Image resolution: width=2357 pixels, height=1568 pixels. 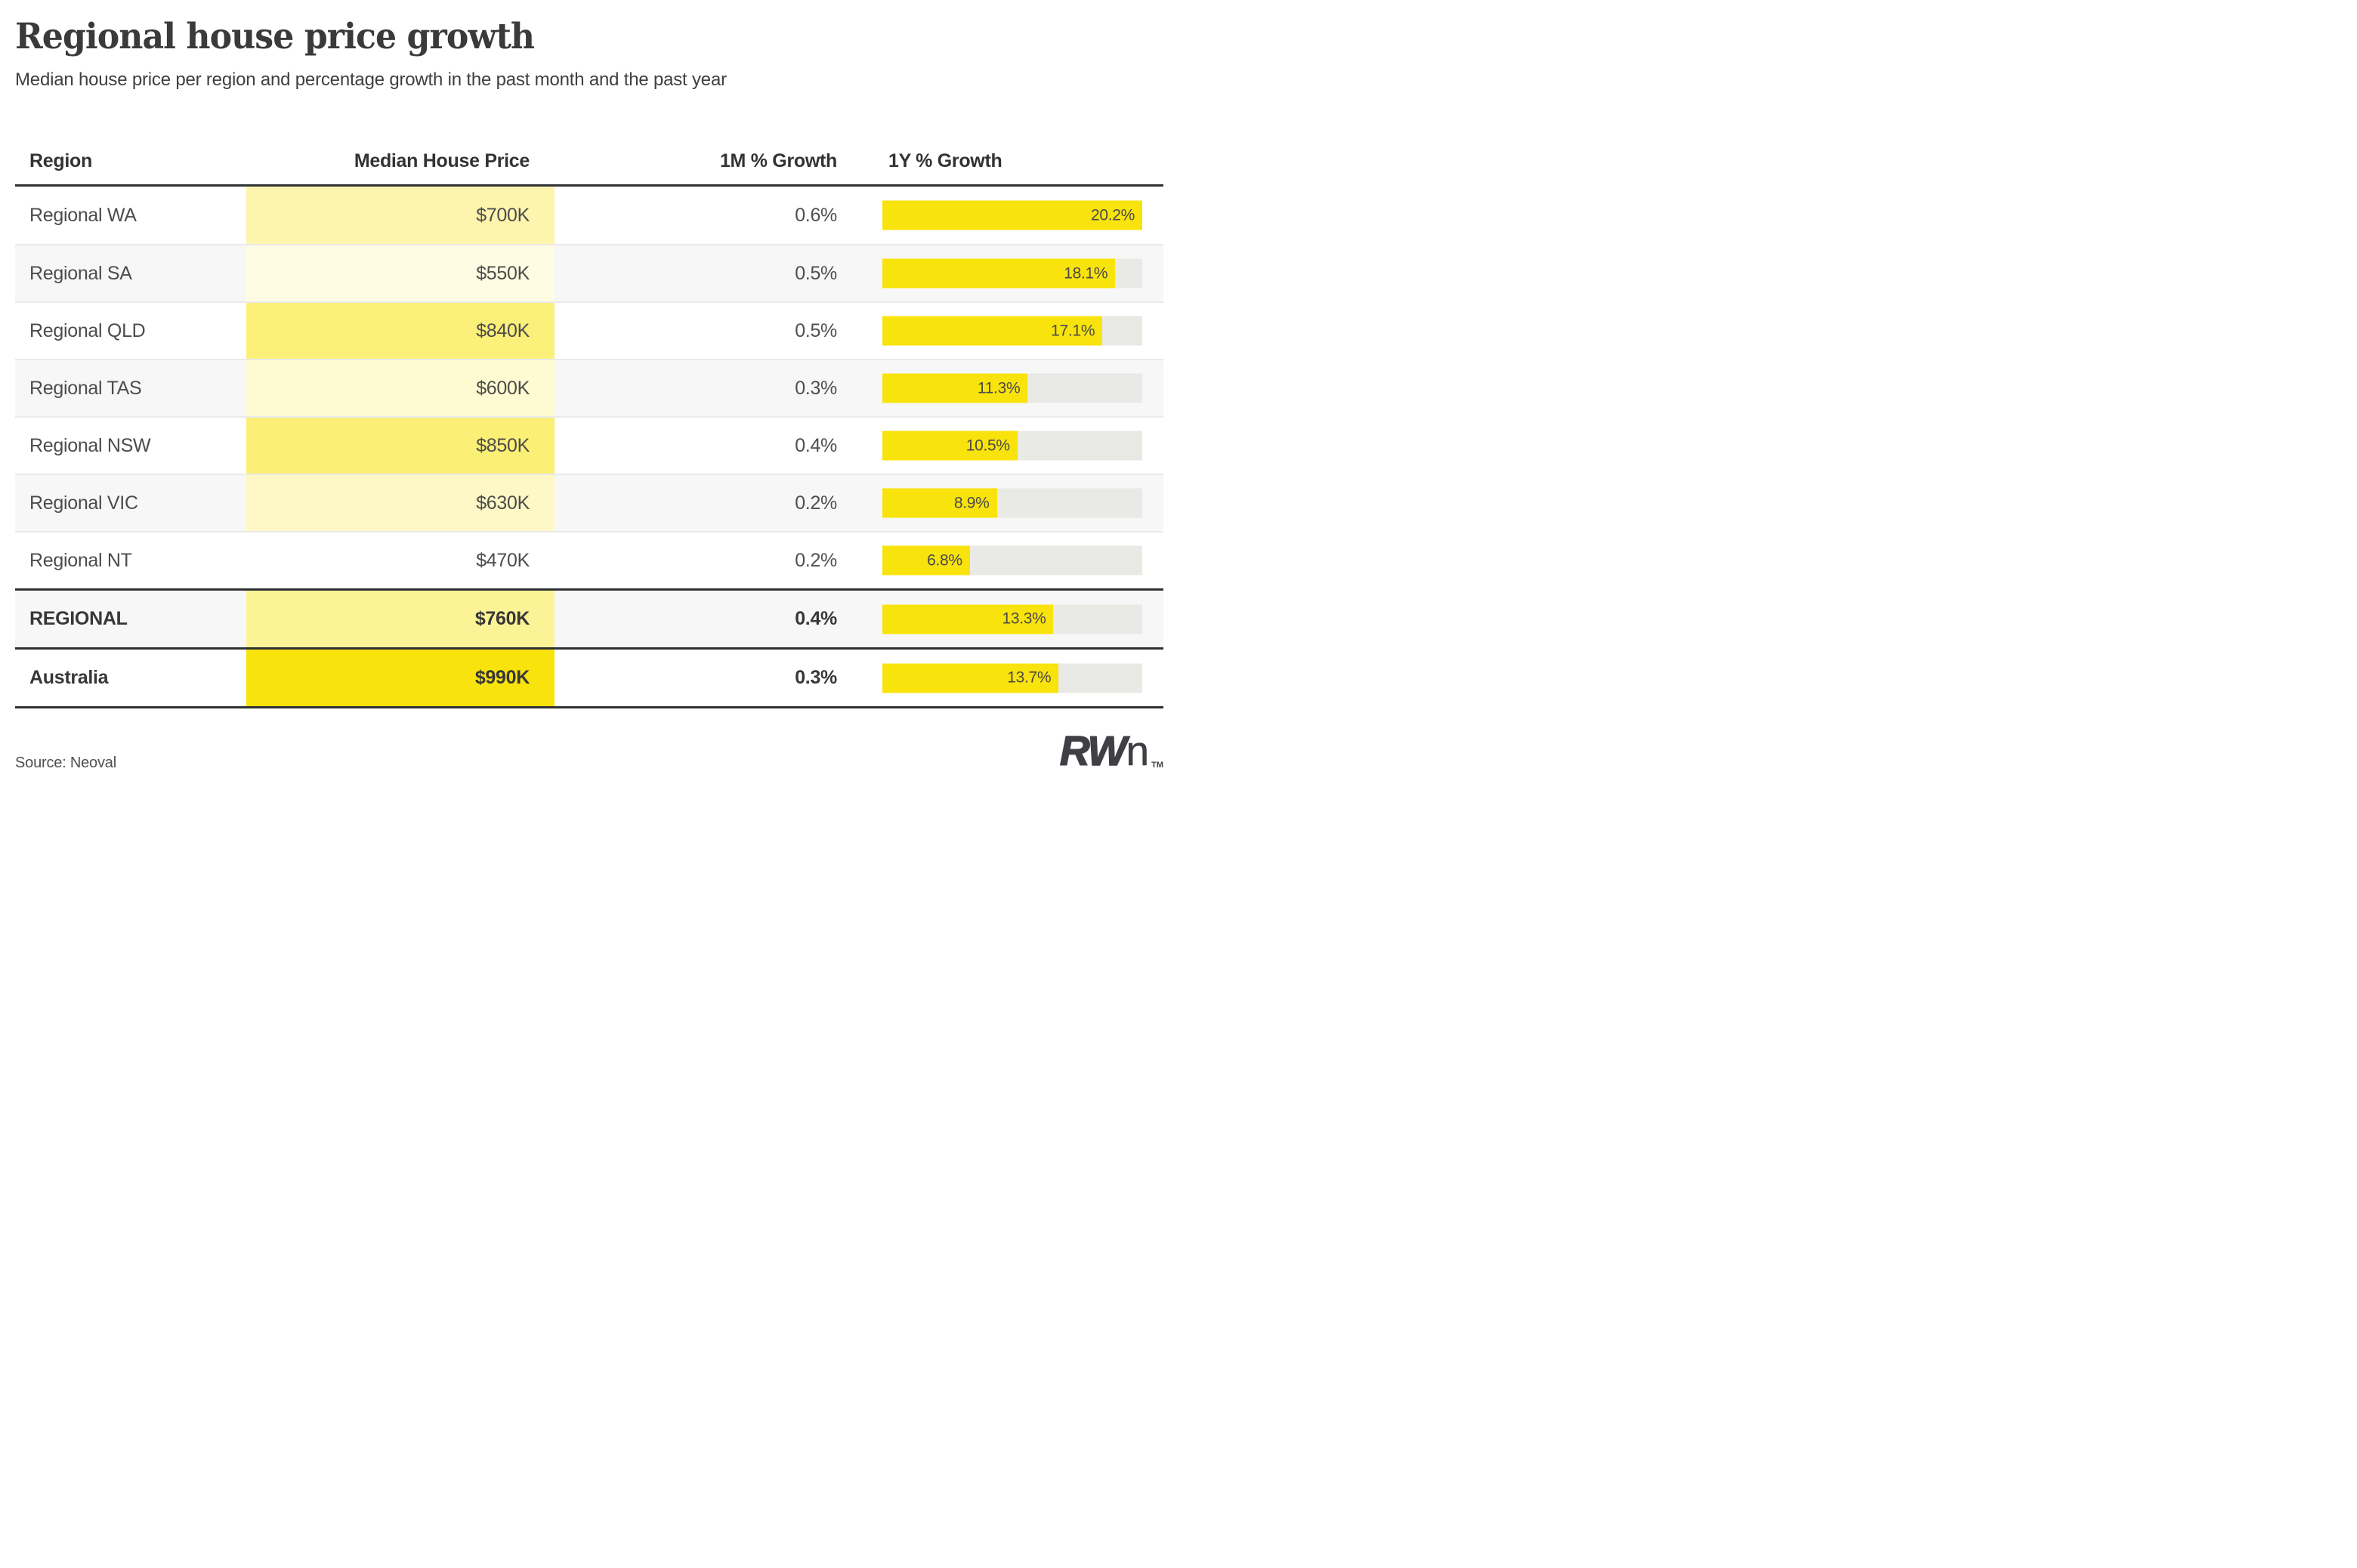 I want to click on rwn-logo-rw: RW, so click(x=1093, y=750).